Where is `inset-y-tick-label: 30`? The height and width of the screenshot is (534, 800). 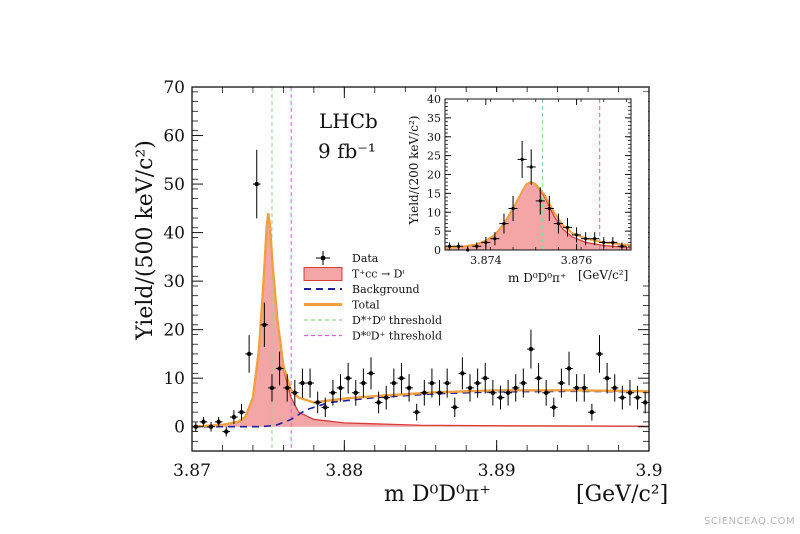 inset-y-tick-label: 30 is located at coordinates (434, 137).